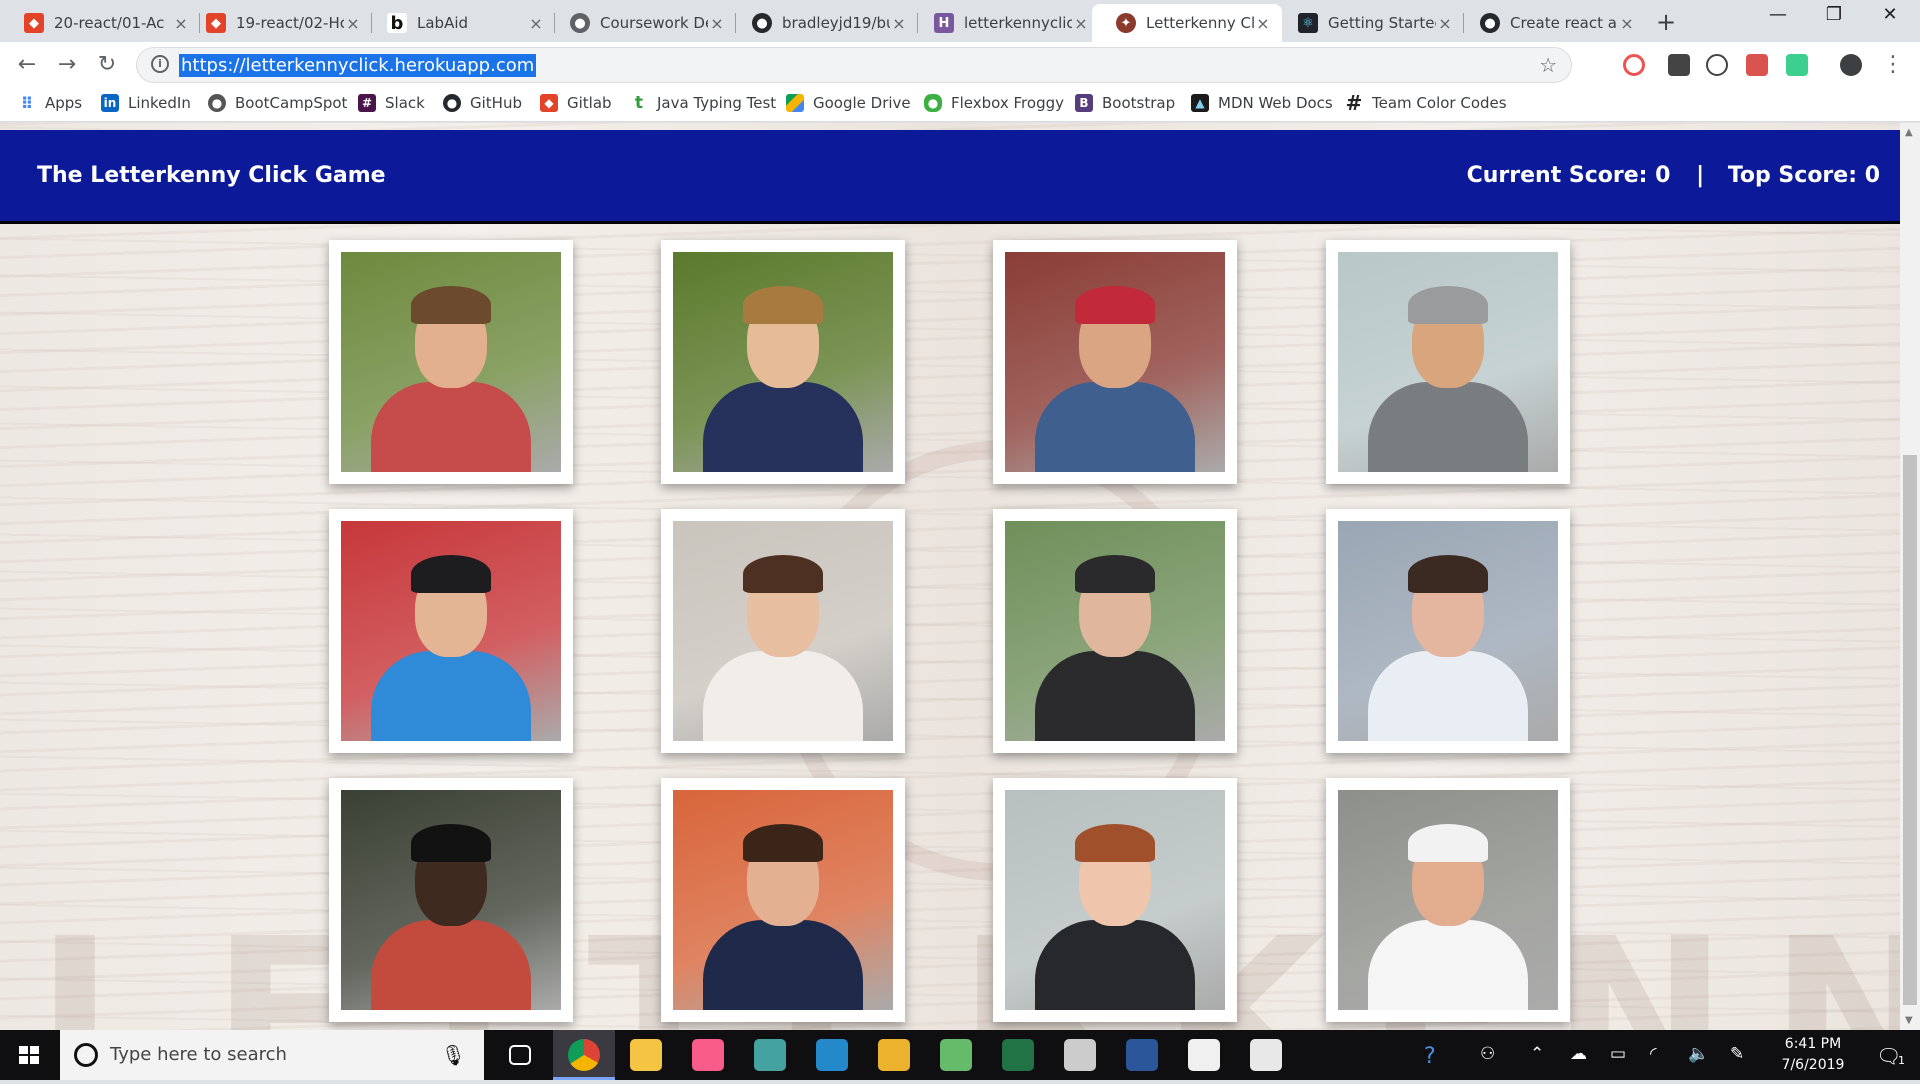 This screenshot has width=1920, height=1084. What do you see at coordinates (1634, 65) in the screenshot?
I see `extension-cast-icon` at bounding box center [1634, 65].